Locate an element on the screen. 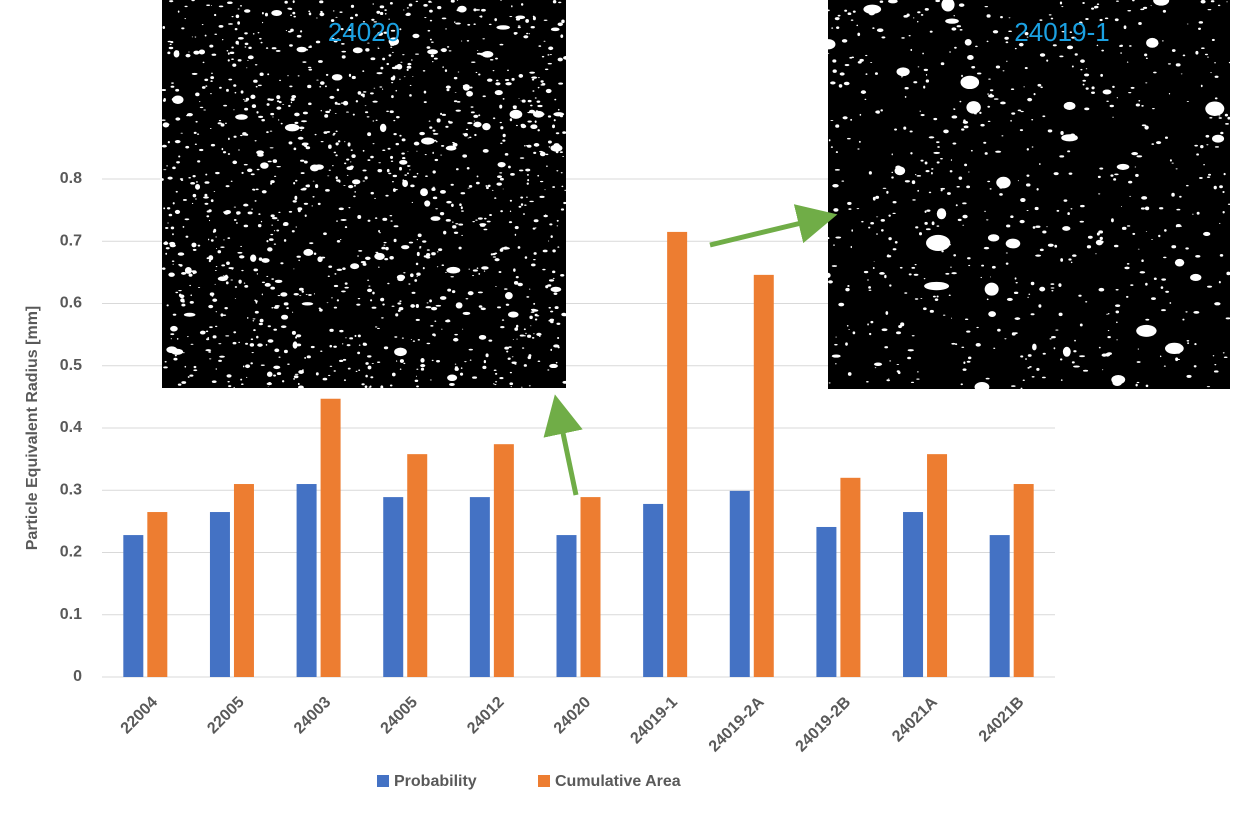 The image size is (1235, 824). y-axis-title: Particle Equivalent Radius [mm] is located at coordinates (32, 428).